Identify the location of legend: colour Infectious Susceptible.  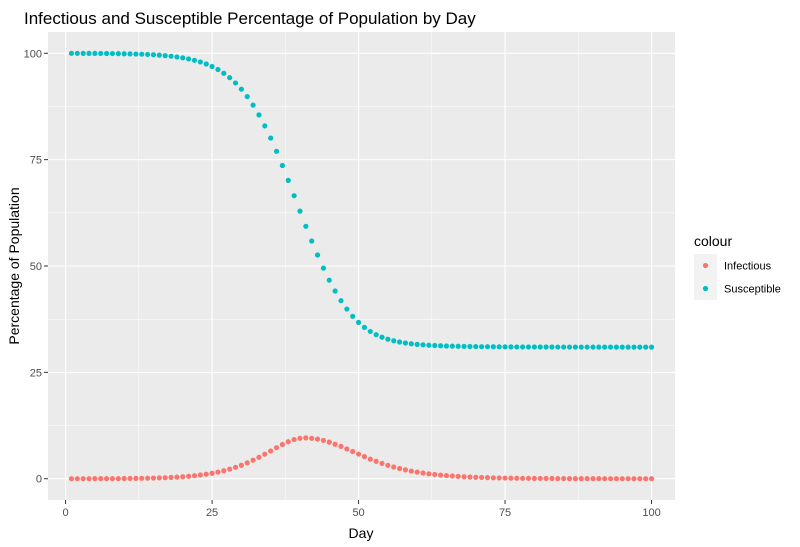
(737, 266).